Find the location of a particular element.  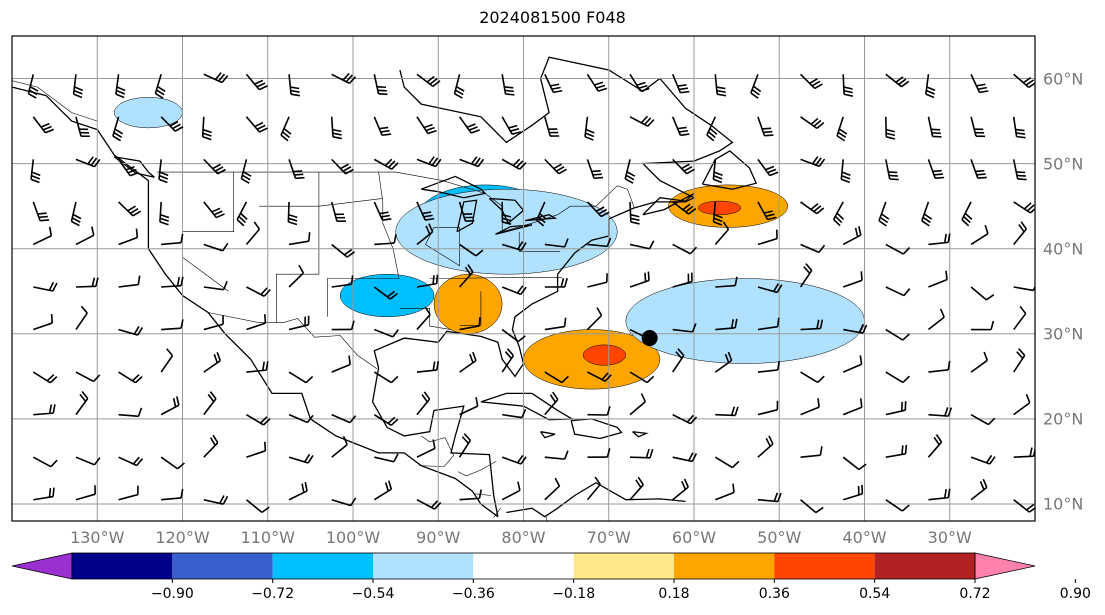

colorbar-max-arrow is located at coordinates (1005, 566).